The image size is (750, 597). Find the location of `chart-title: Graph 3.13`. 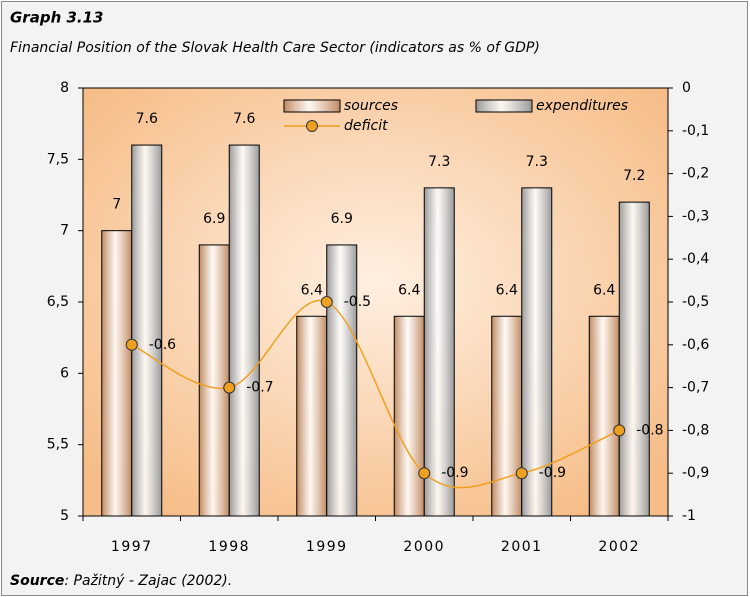

chart-title: Graph 3.13 is located at coordinates (56, 18).